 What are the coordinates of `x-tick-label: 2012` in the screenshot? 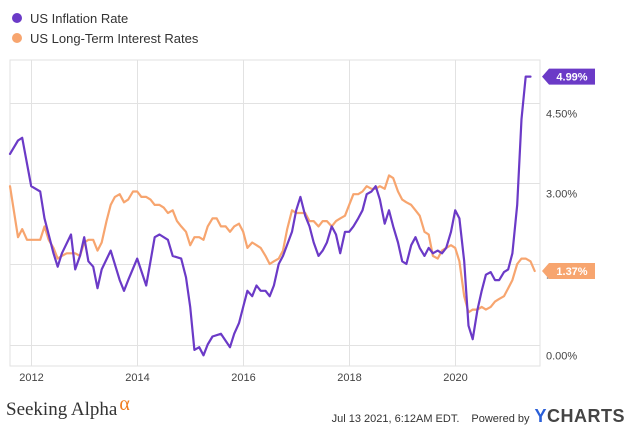 It's located at (31, 378).